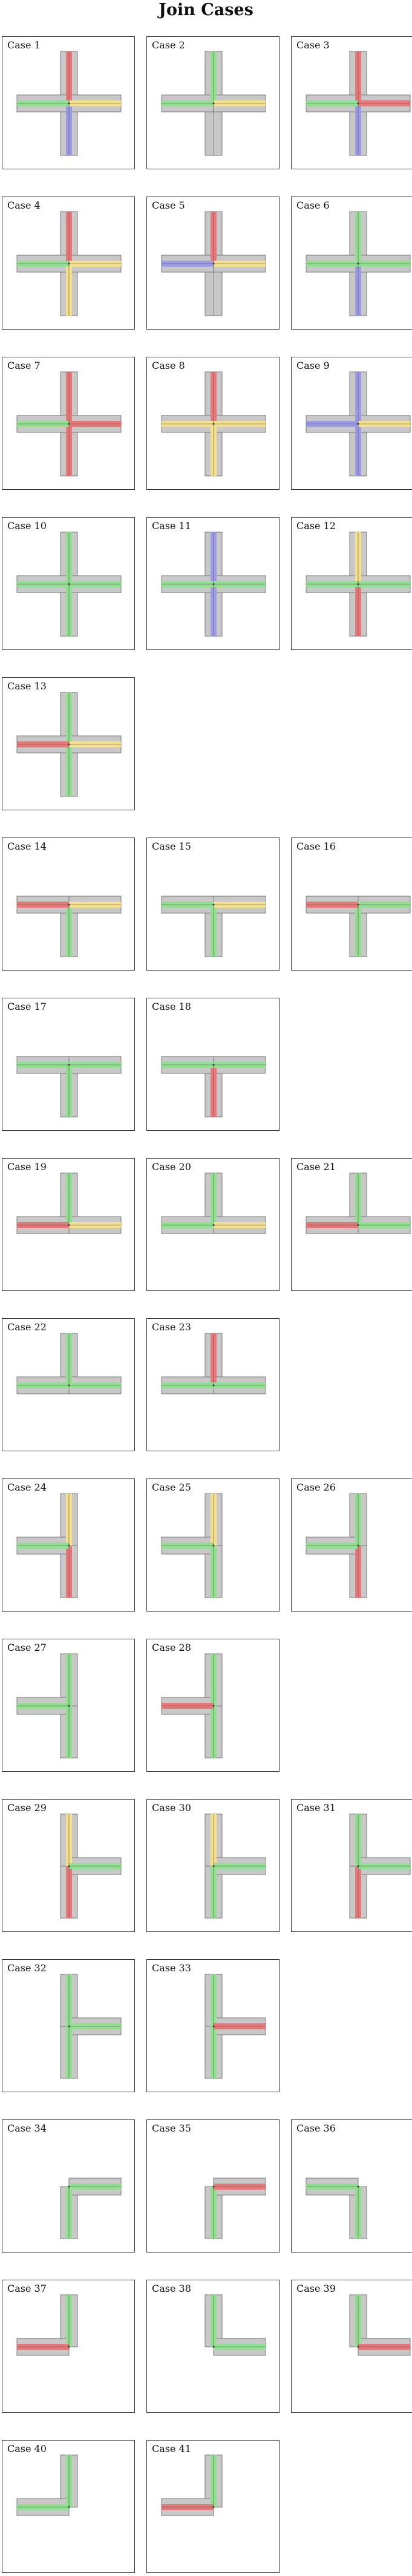  Describe the element at coordinates (24, 45) in the screenshot. I see `case-label: Case 1` at that location.